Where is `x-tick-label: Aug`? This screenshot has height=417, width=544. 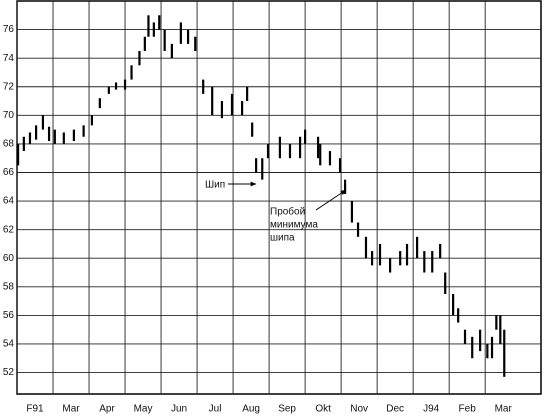 x-tick-label: Aug is located at coordinates (251, 409).